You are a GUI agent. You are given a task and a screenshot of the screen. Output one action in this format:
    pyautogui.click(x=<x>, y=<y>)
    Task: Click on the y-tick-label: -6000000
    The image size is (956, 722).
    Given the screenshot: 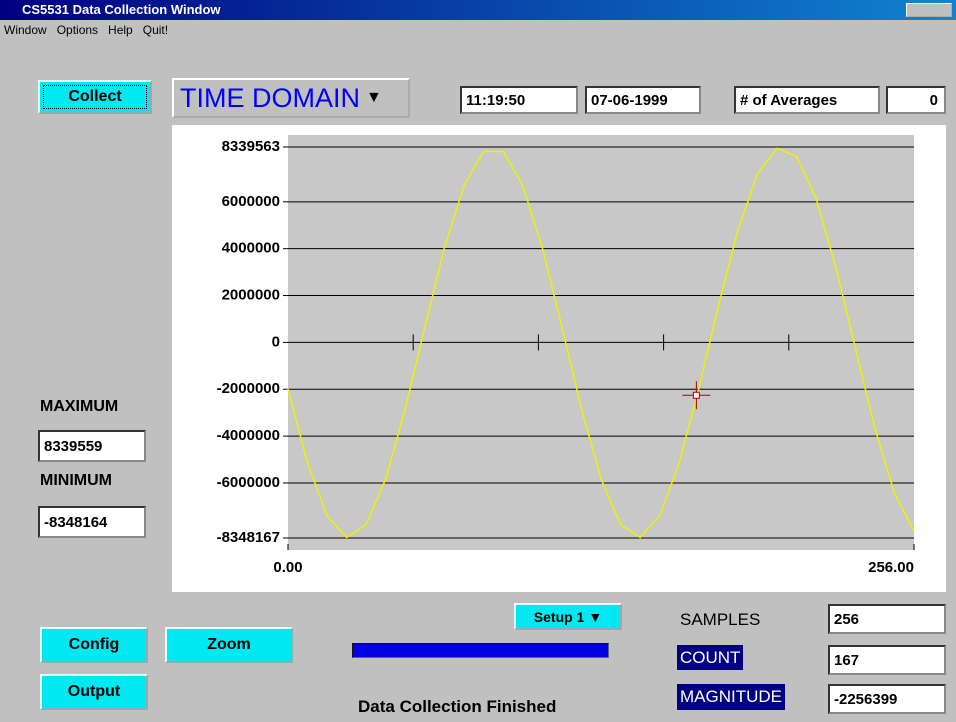 What is the action you would take?
    pyautogui.click(x=248, y=482)
    